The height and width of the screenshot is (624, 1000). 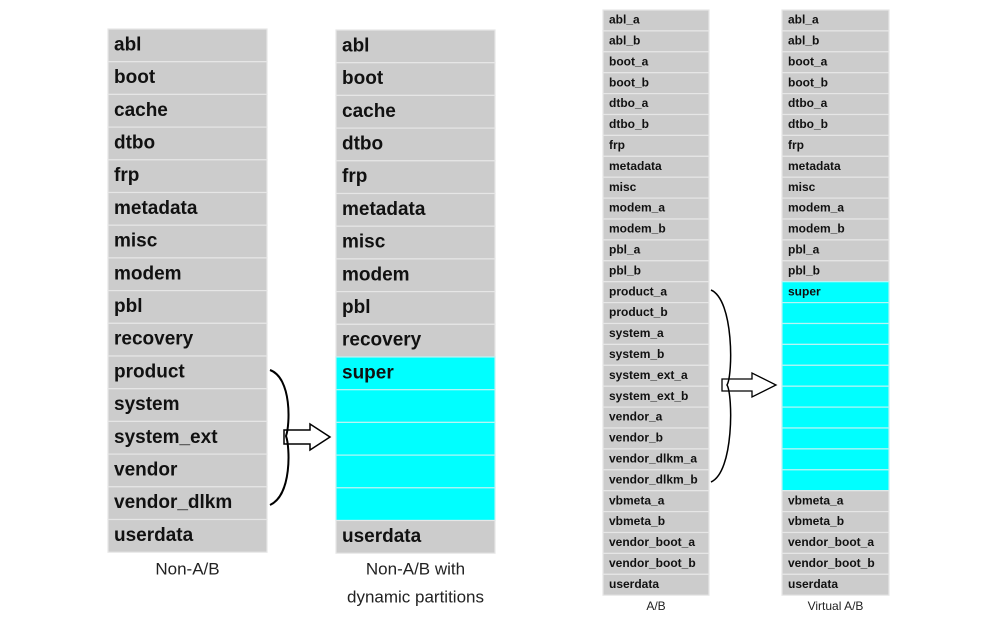 I want to click on partition-label: vendor_dlkm_a, so click(x=653, y=459).